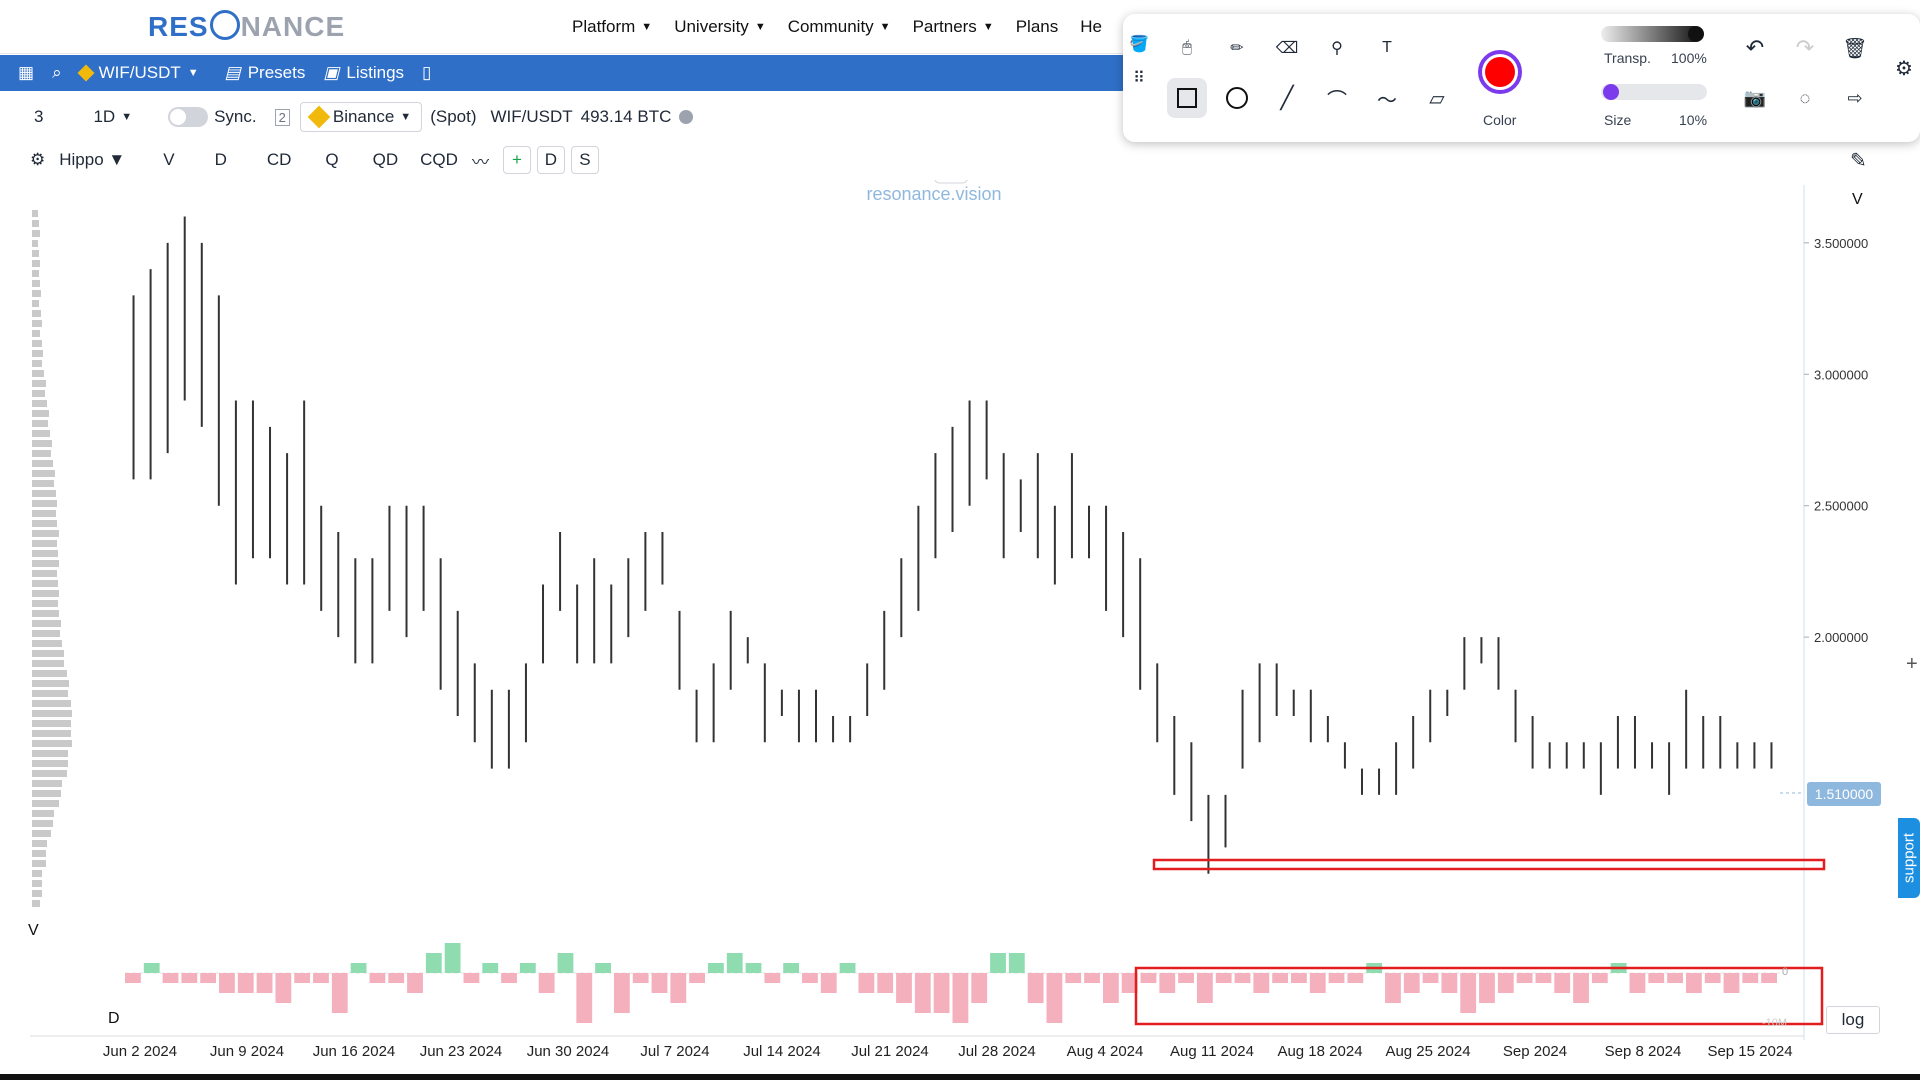  I want to click on indicator-qd: QD, so click(385, 159).